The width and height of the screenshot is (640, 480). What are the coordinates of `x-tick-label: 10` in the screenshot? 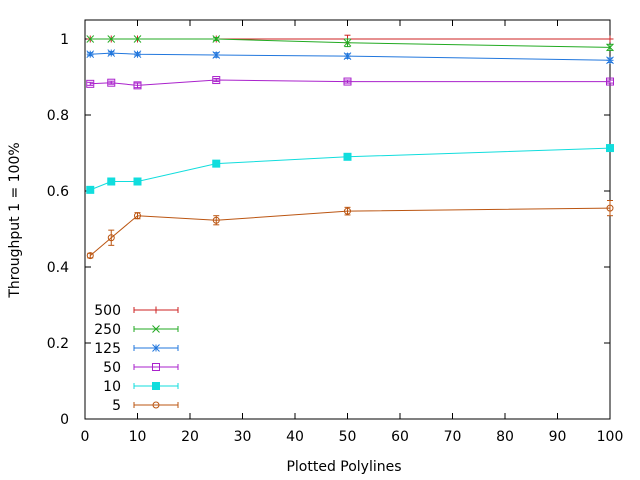 It's located at (138, 437).